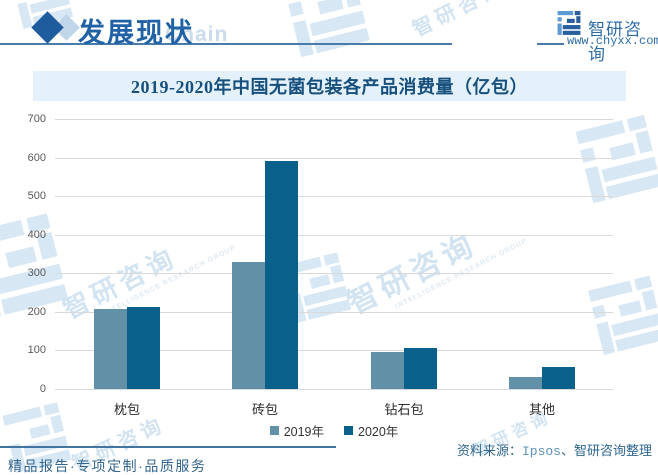 The width and height of the screenshot is (658, 475). What do you see at coordinates (36, 119) in the screenshot?
I see `y-axis-label: 700` at bounding box center [36, 119].